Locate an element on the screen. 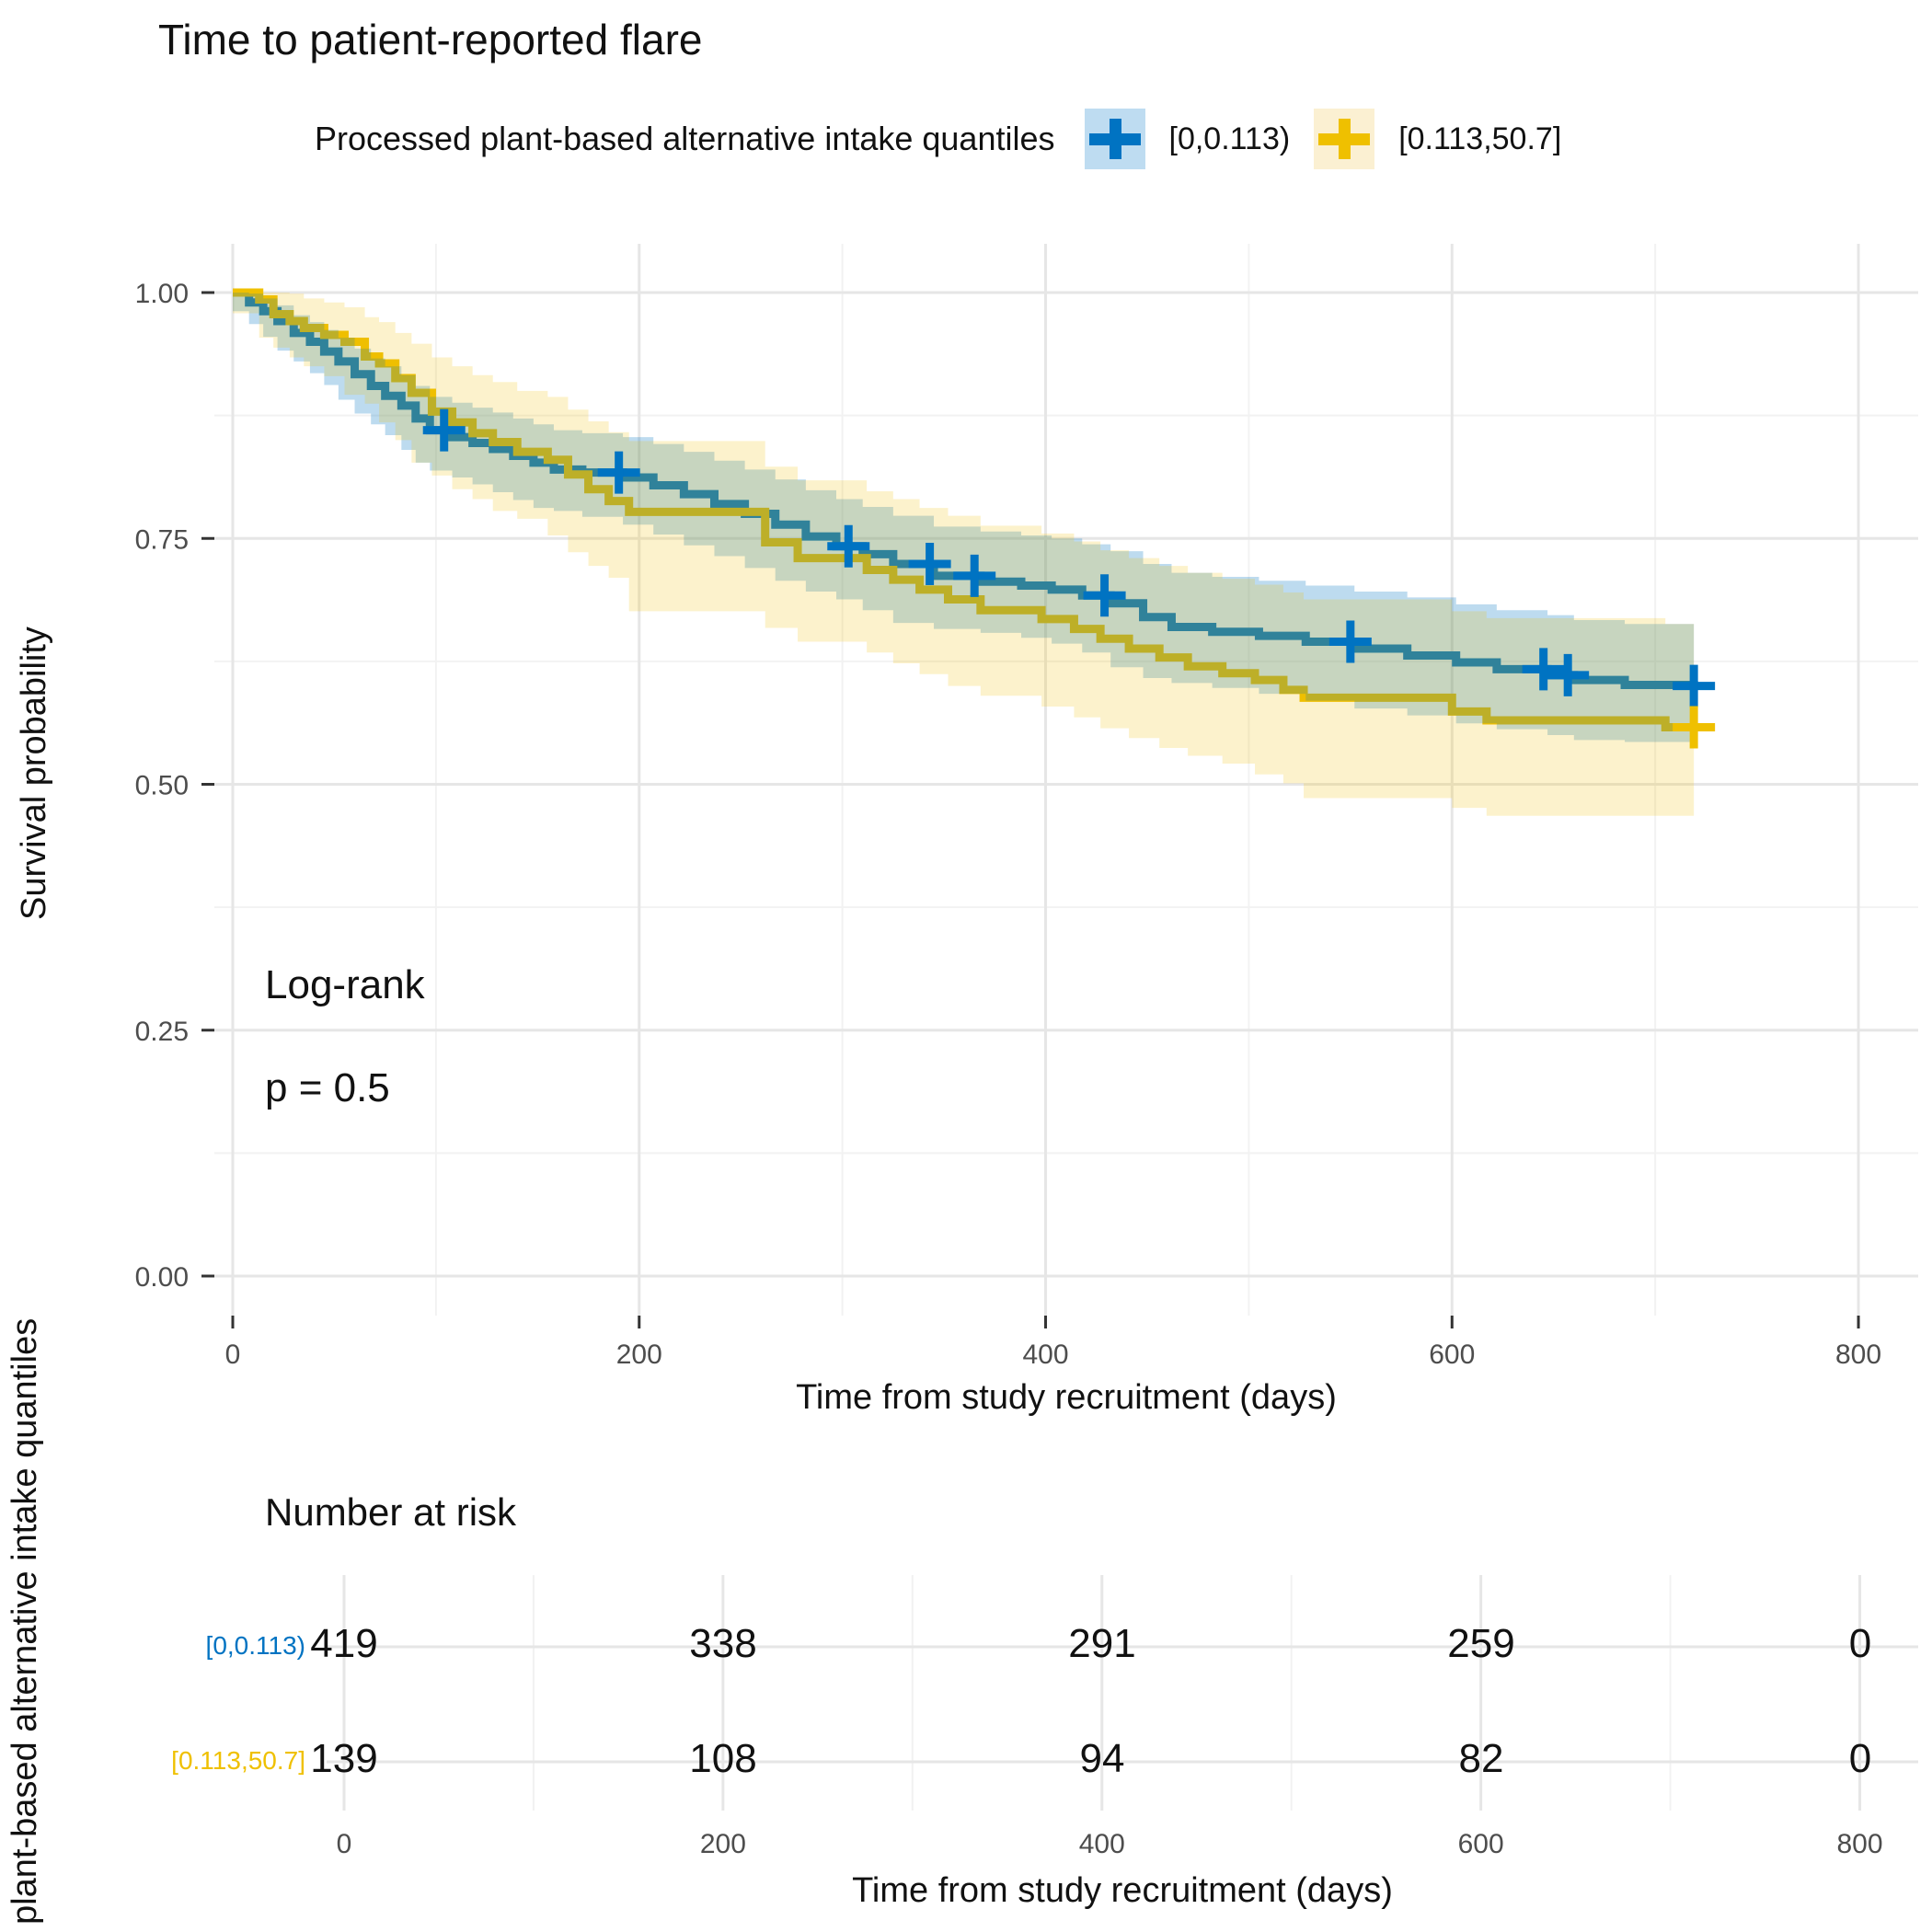 This screenshot has height=1932, width=1932. risk-count: 108 is located at coordinates (723, 1758).